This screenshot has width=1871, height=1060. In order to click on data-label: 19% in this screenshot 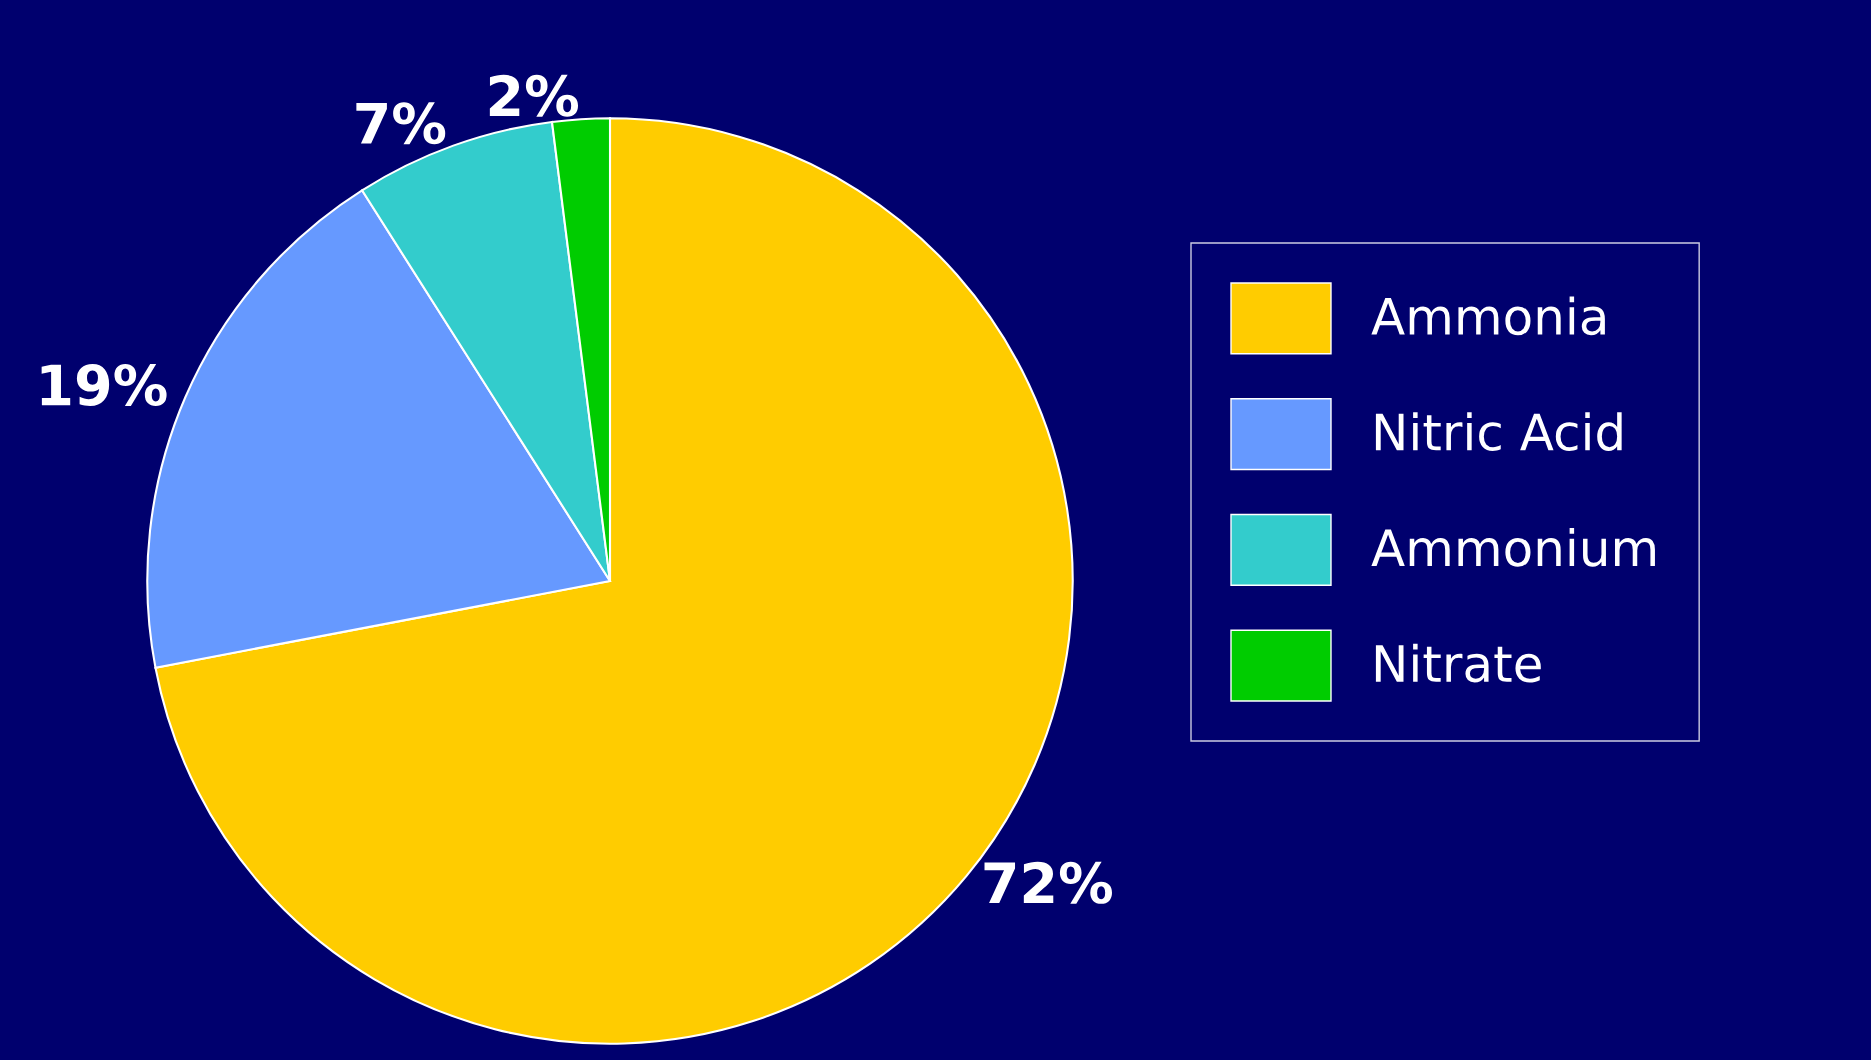, I will do `click(104, 384)`.